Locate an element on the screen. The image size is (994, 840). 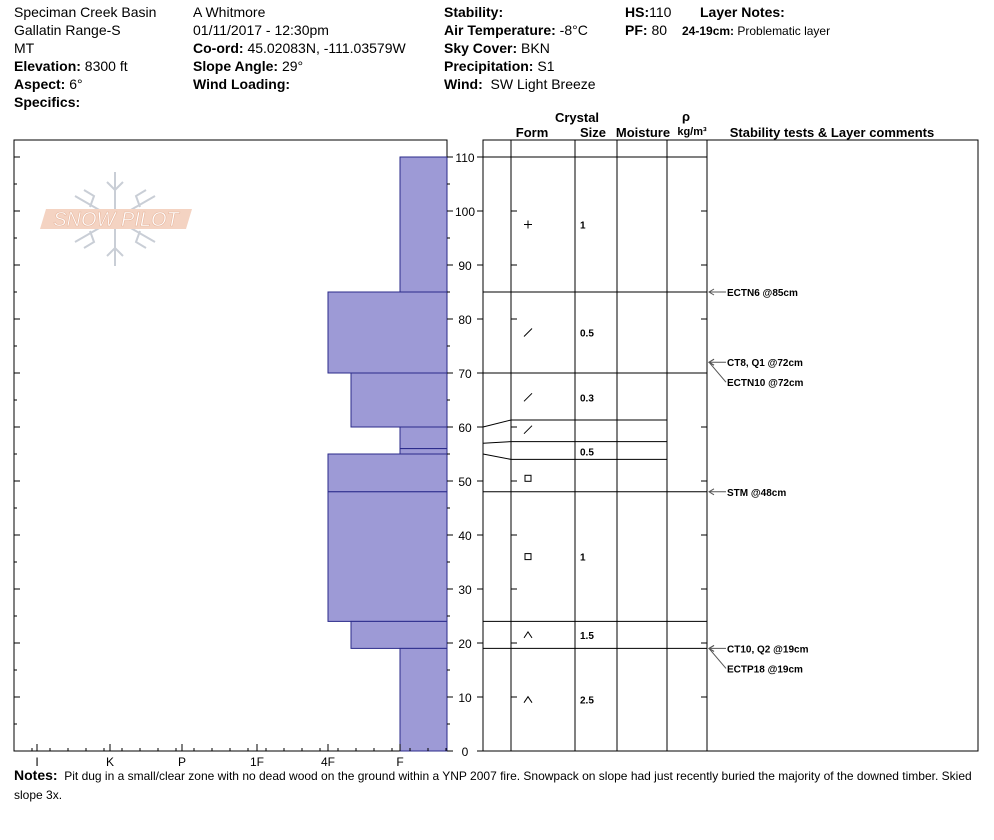
stability-test-label: STM @48cm is located at coordinates (756, 493).